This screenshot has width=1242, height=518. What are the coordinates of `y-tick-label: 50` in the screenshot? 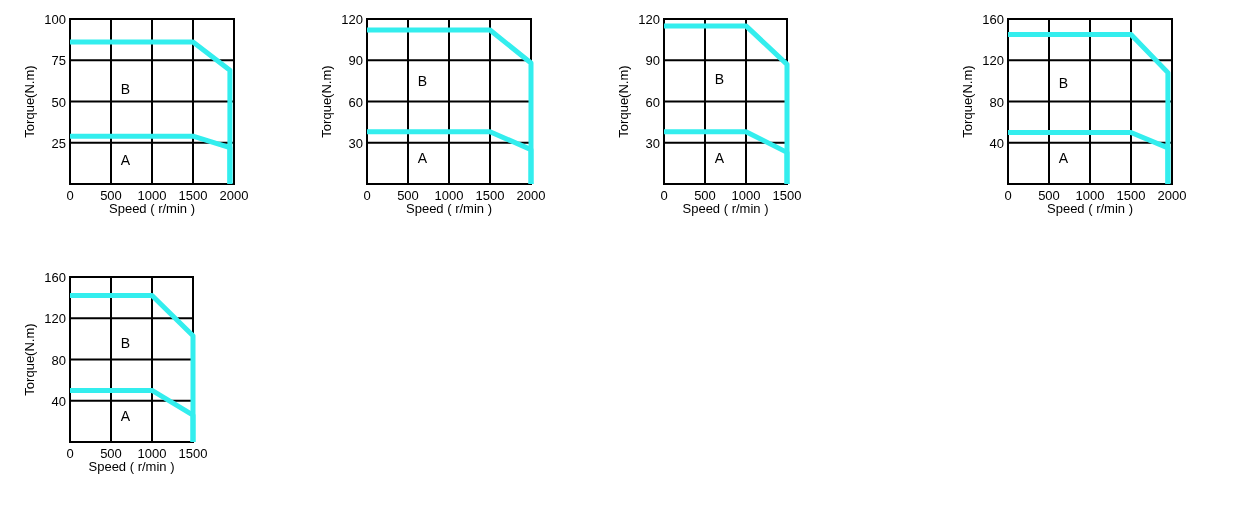 It's located at (58, 102).